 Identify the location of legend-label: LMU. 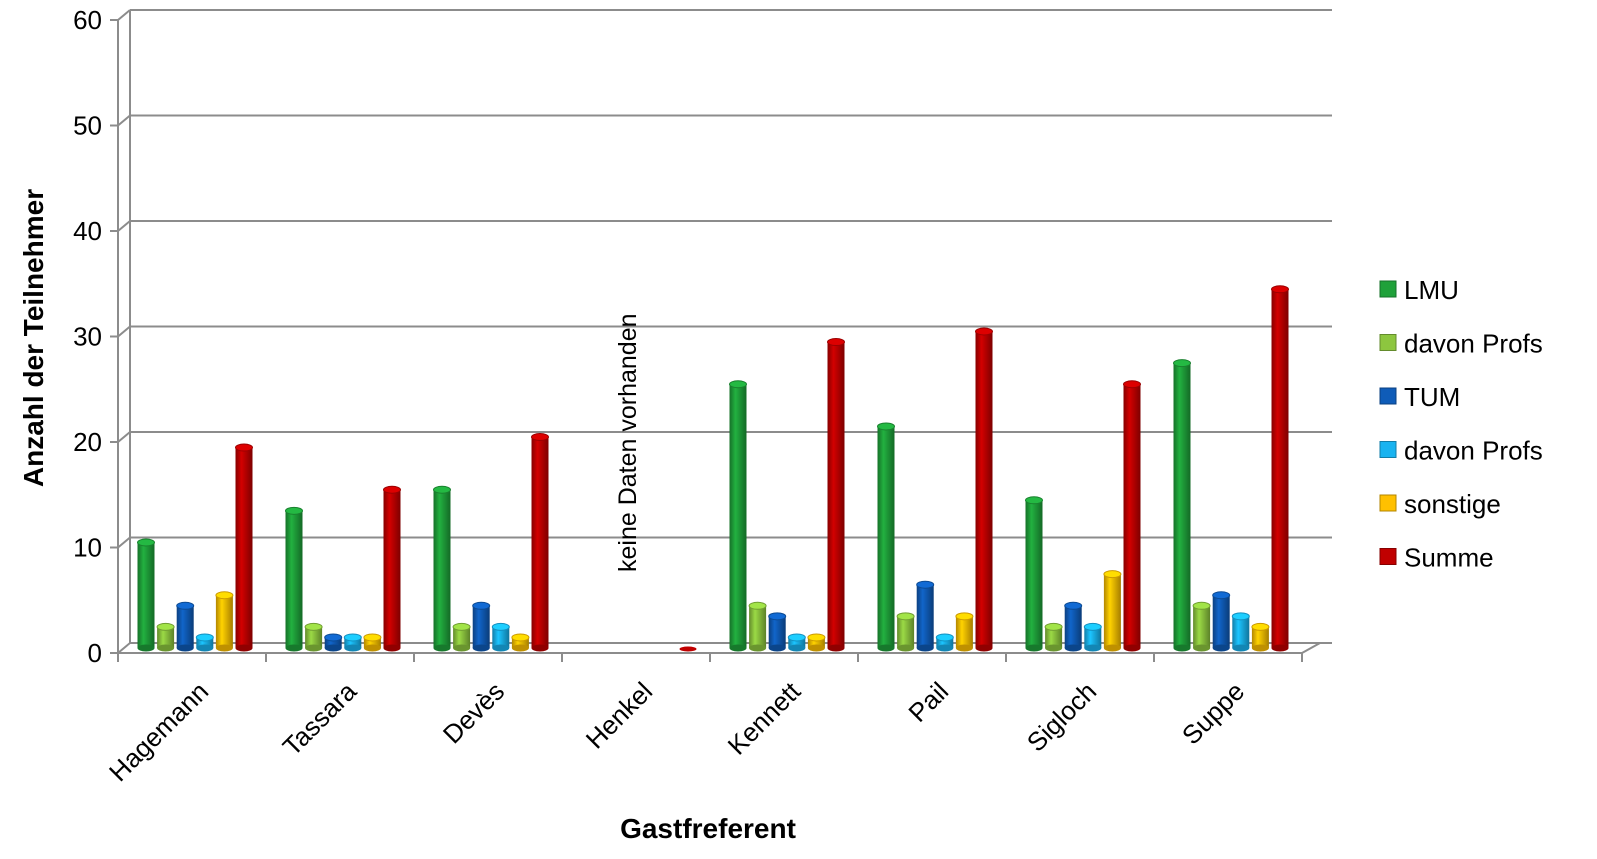
(1431, 290).